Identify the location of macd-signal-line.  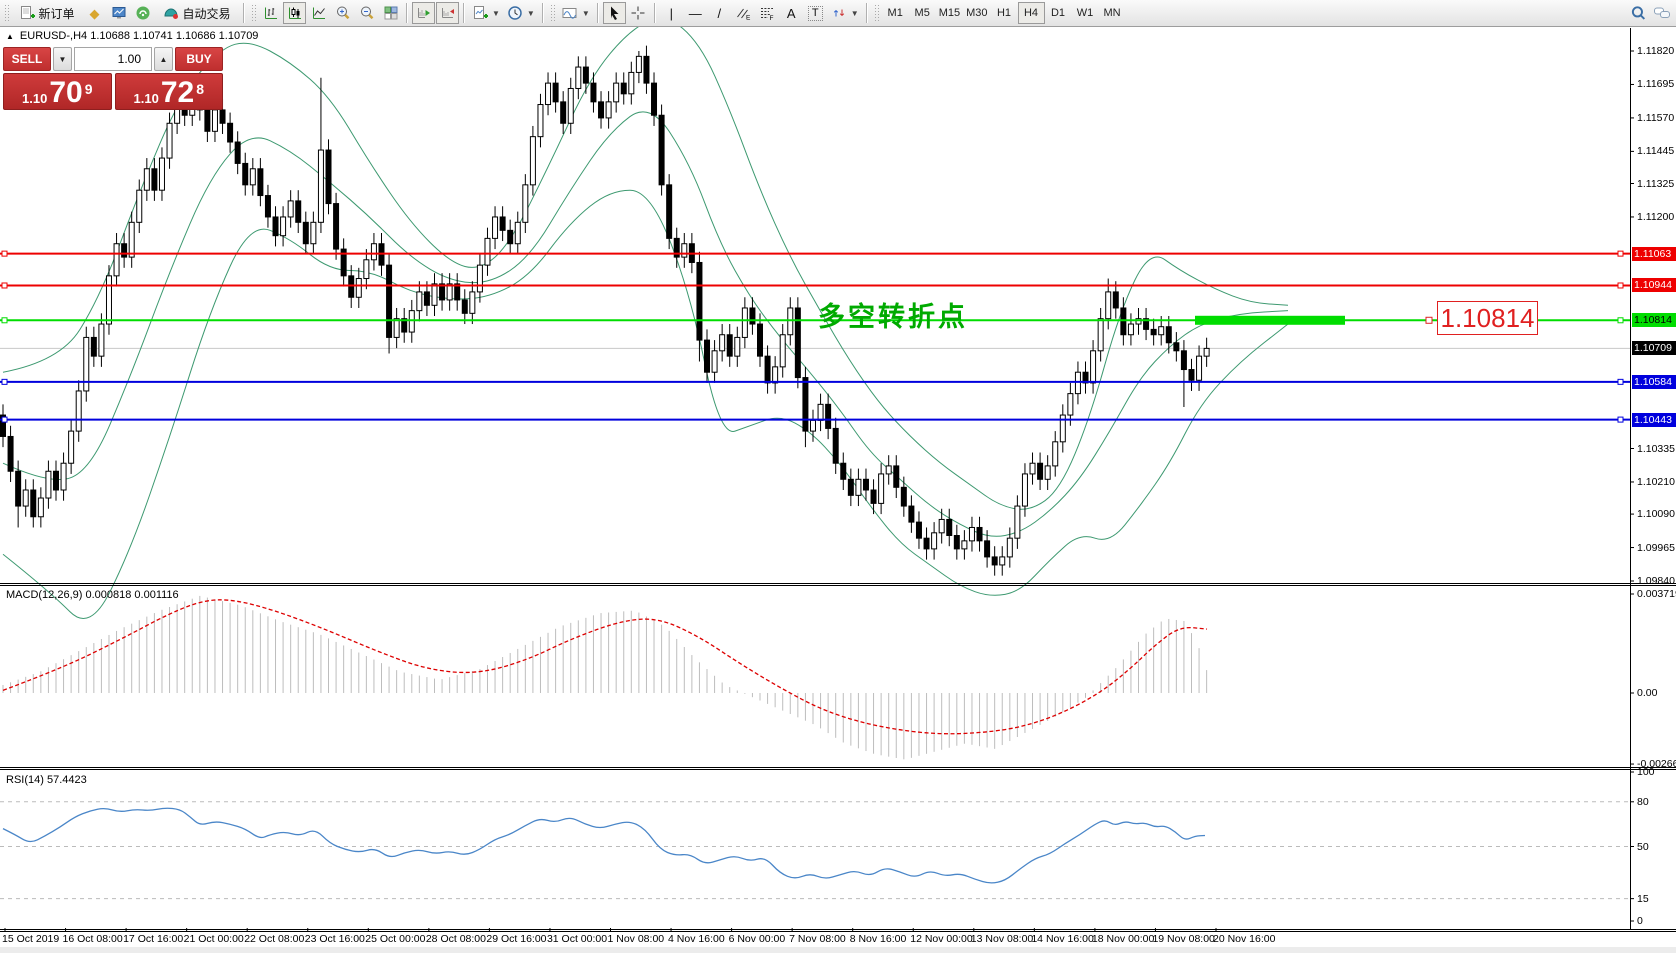
(605, 667).